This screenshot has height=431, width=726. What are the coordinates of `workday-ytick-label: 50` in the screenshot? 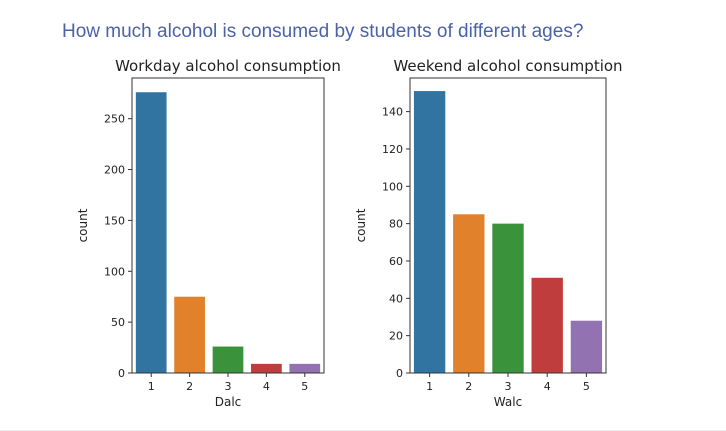 It's located at (118, 322).